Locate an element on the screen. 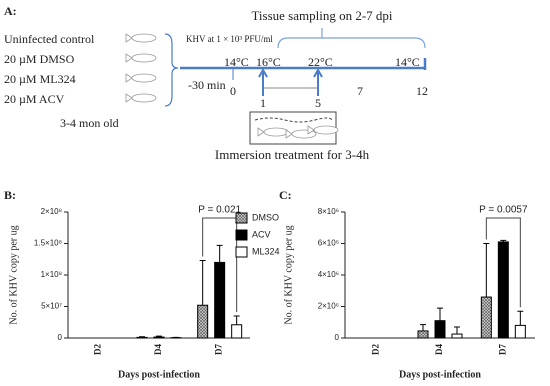  panel-label: A: is located at coordinates (10, 11).